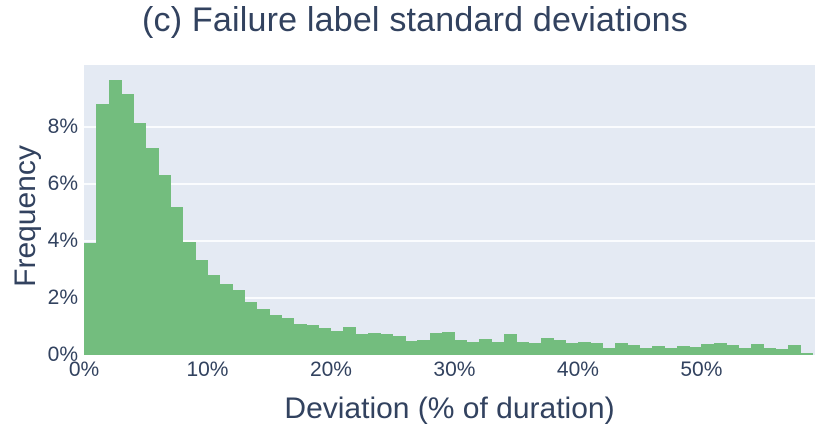 Image resolution: width=830 pixels, height=443 pixels. Describe the element at coordinates (62, 127) in the screenshot. I see `y-tick-label: 8%` at that location.